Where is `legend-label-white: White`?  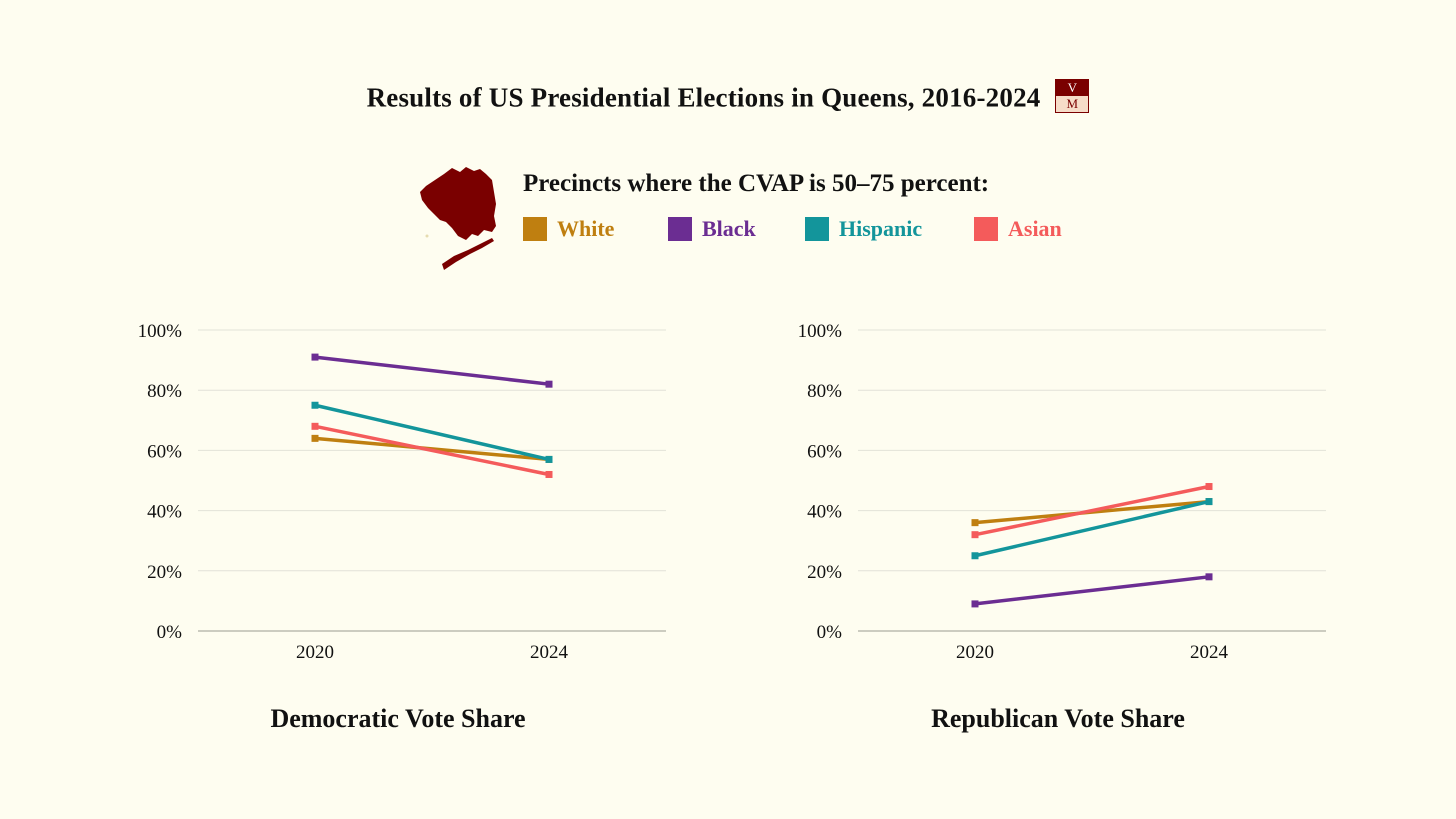
legend-label-white: White is located at coordinates (586, 228).